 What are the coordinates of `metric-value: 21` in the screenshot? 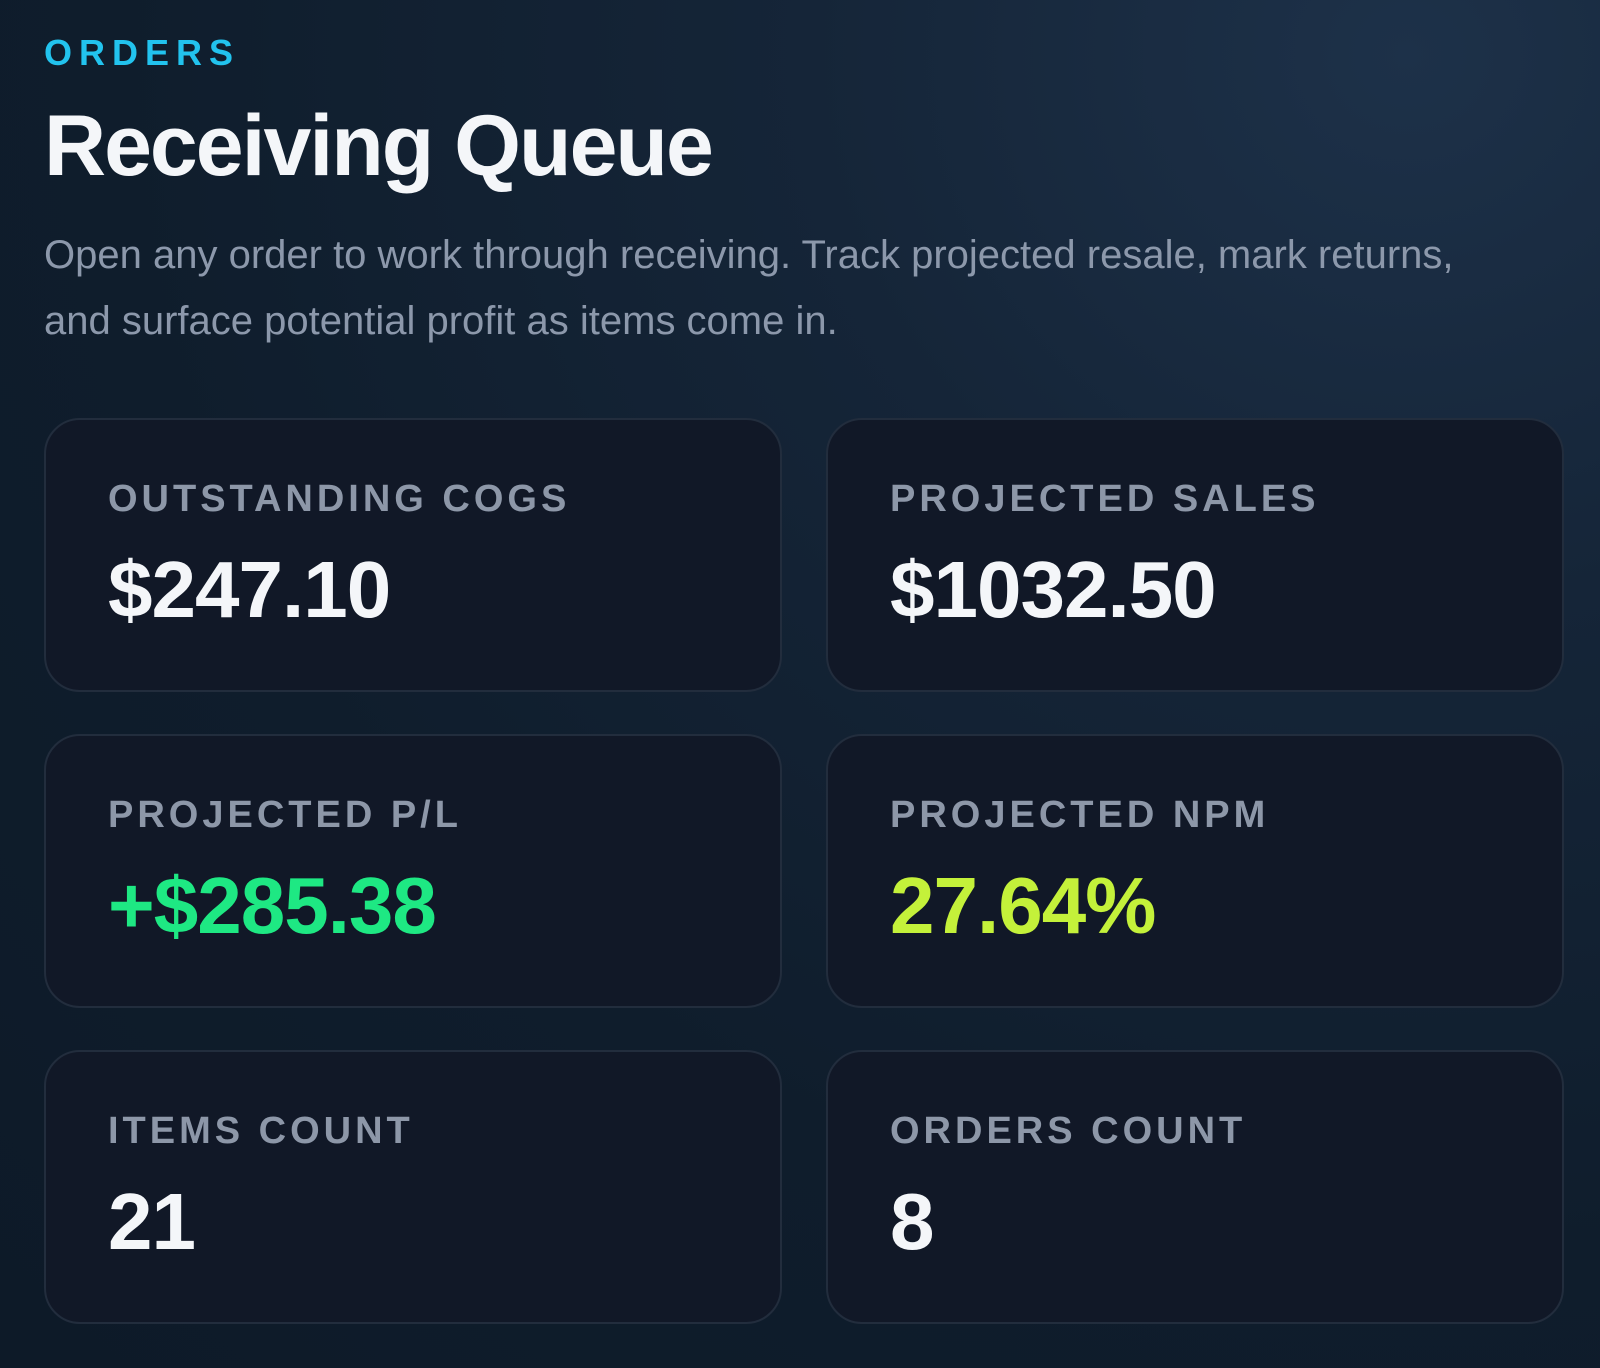 It's located at (152, 1221).